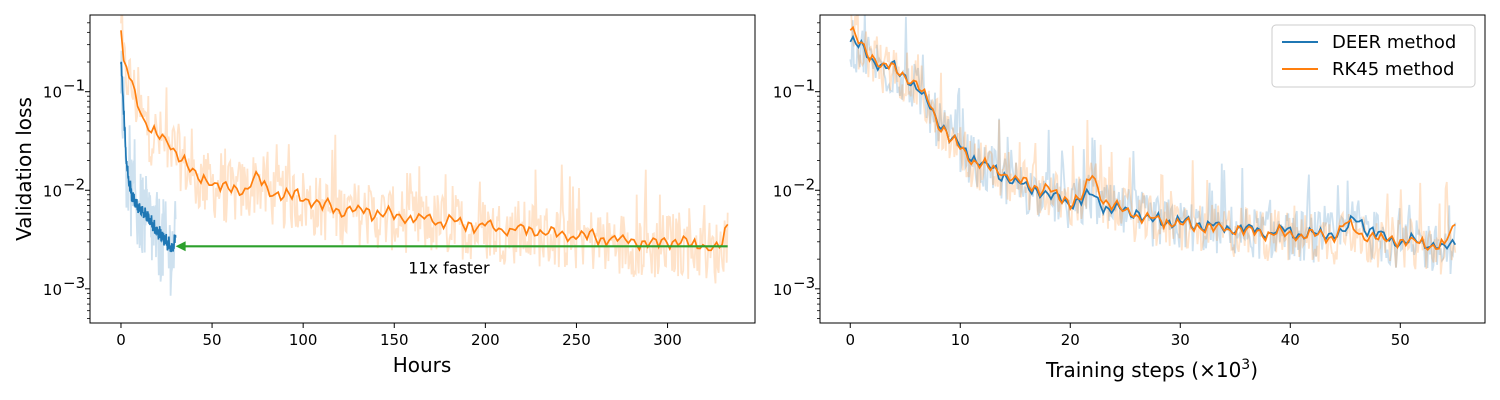  Describe the element at coordinates (667, 340) in the screenshot. I see `x-tick-label: 300` at that location.